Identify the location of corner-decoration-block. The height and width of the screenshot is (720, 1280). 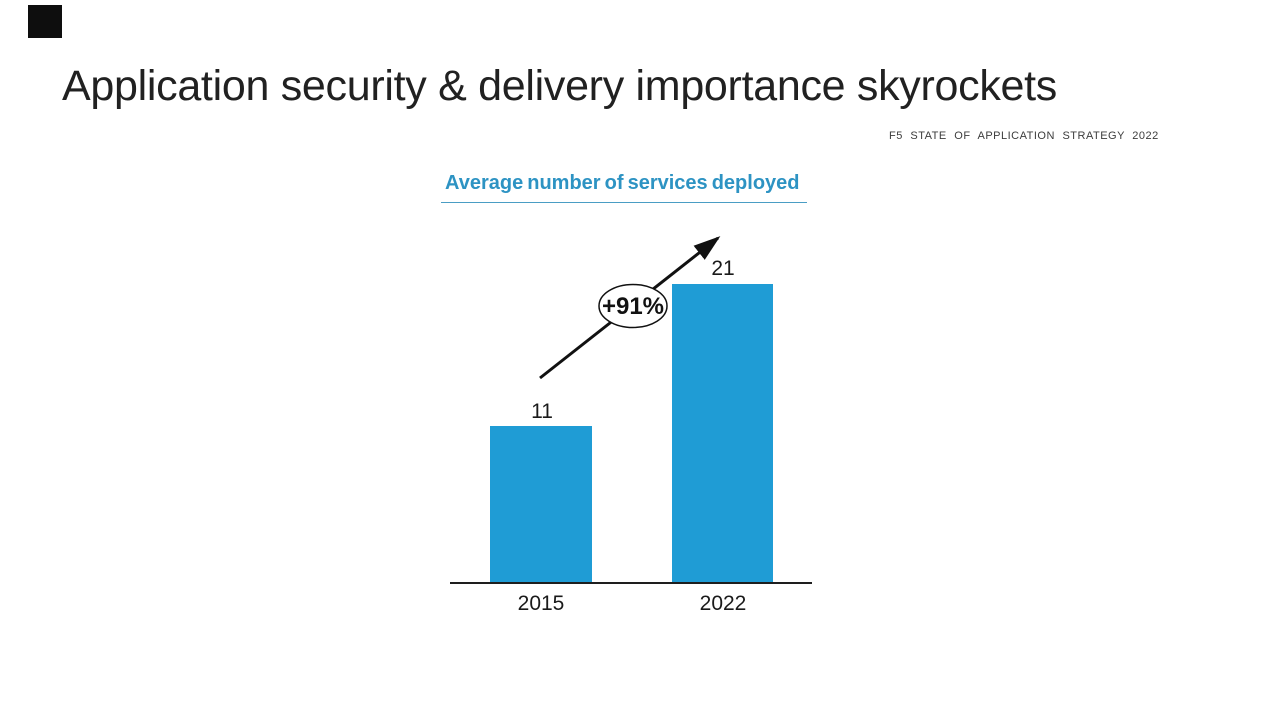
(45, 21).